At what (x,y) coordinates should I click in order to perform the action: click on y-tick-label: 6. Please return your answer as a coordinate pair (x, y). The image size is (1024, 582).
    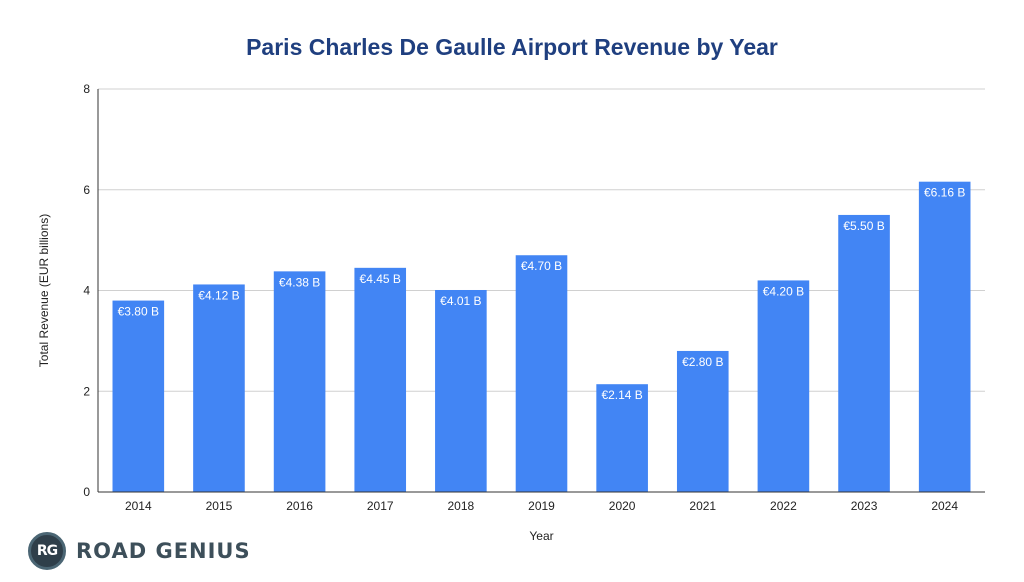
    Looking at the image, I should click on (86, 190).